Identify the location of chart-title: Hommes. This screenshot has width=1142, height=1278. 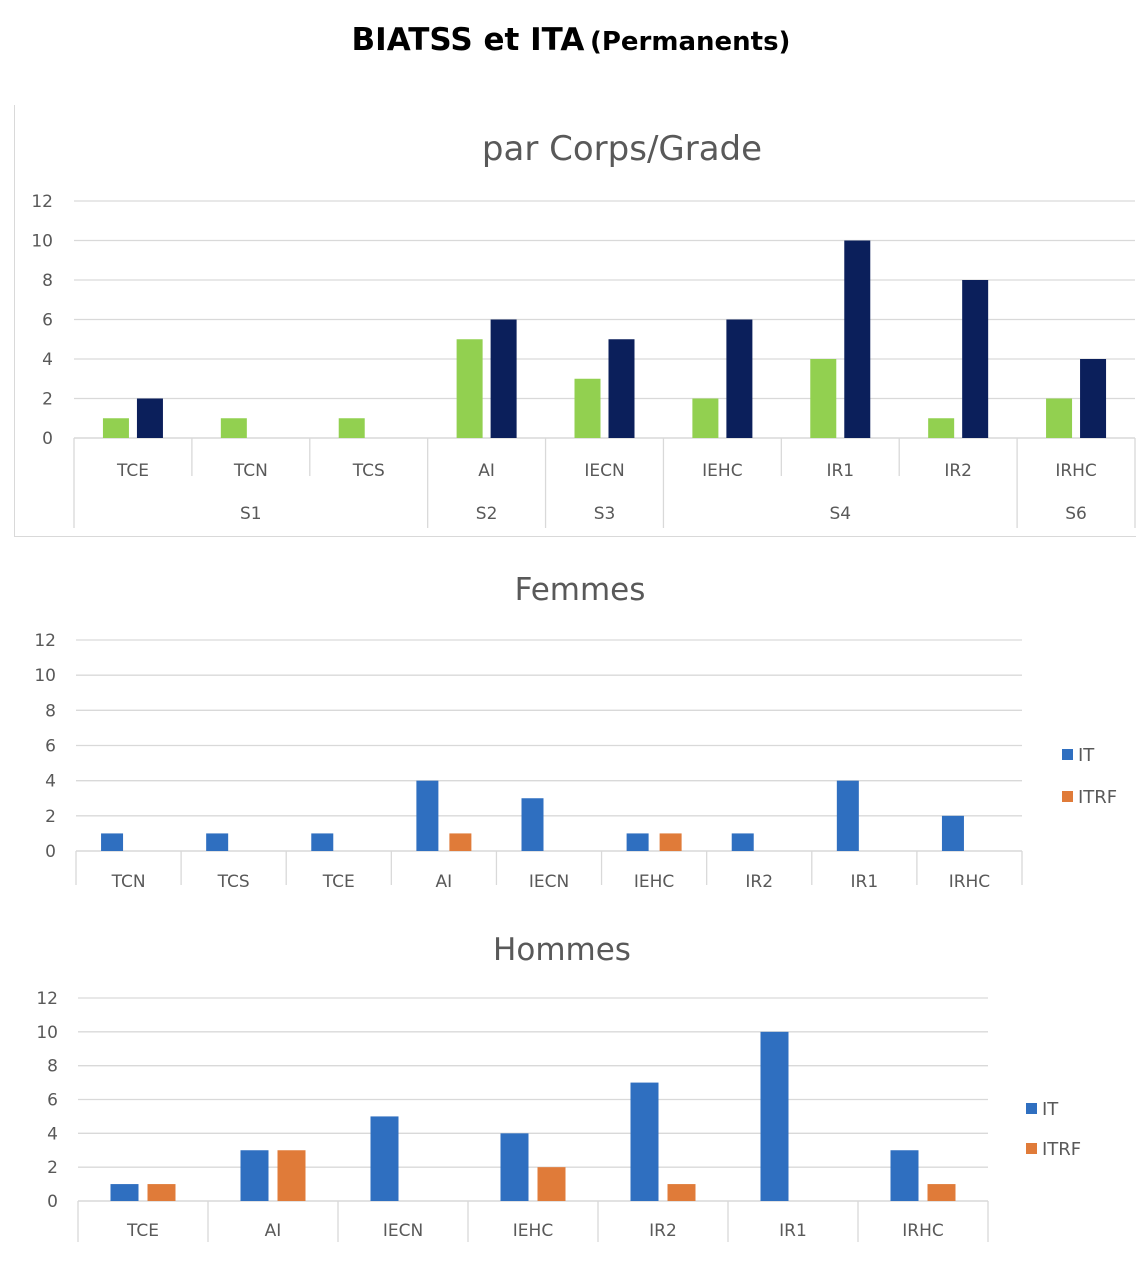
(562, 950).